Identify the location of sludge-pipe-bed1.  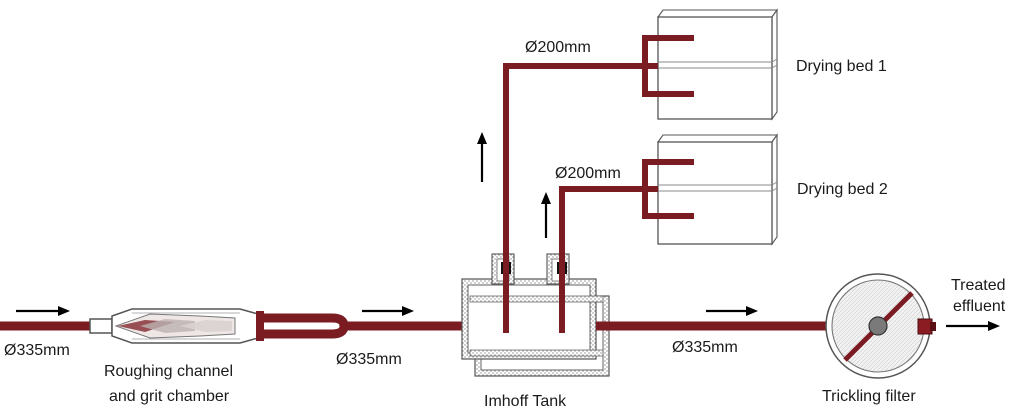
(574, 161).